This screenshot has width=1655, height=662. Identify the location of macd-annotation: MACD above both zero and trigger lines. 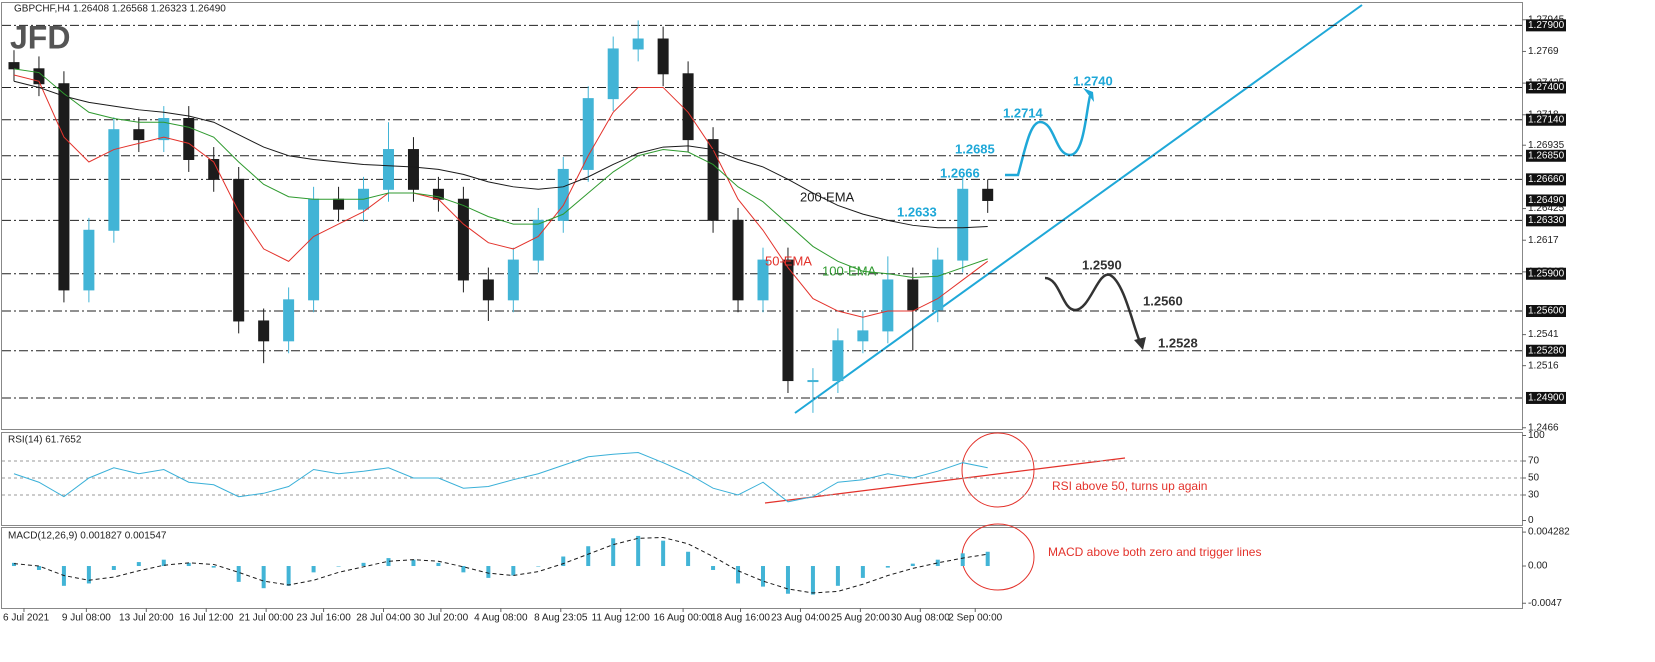
(1154, 552).